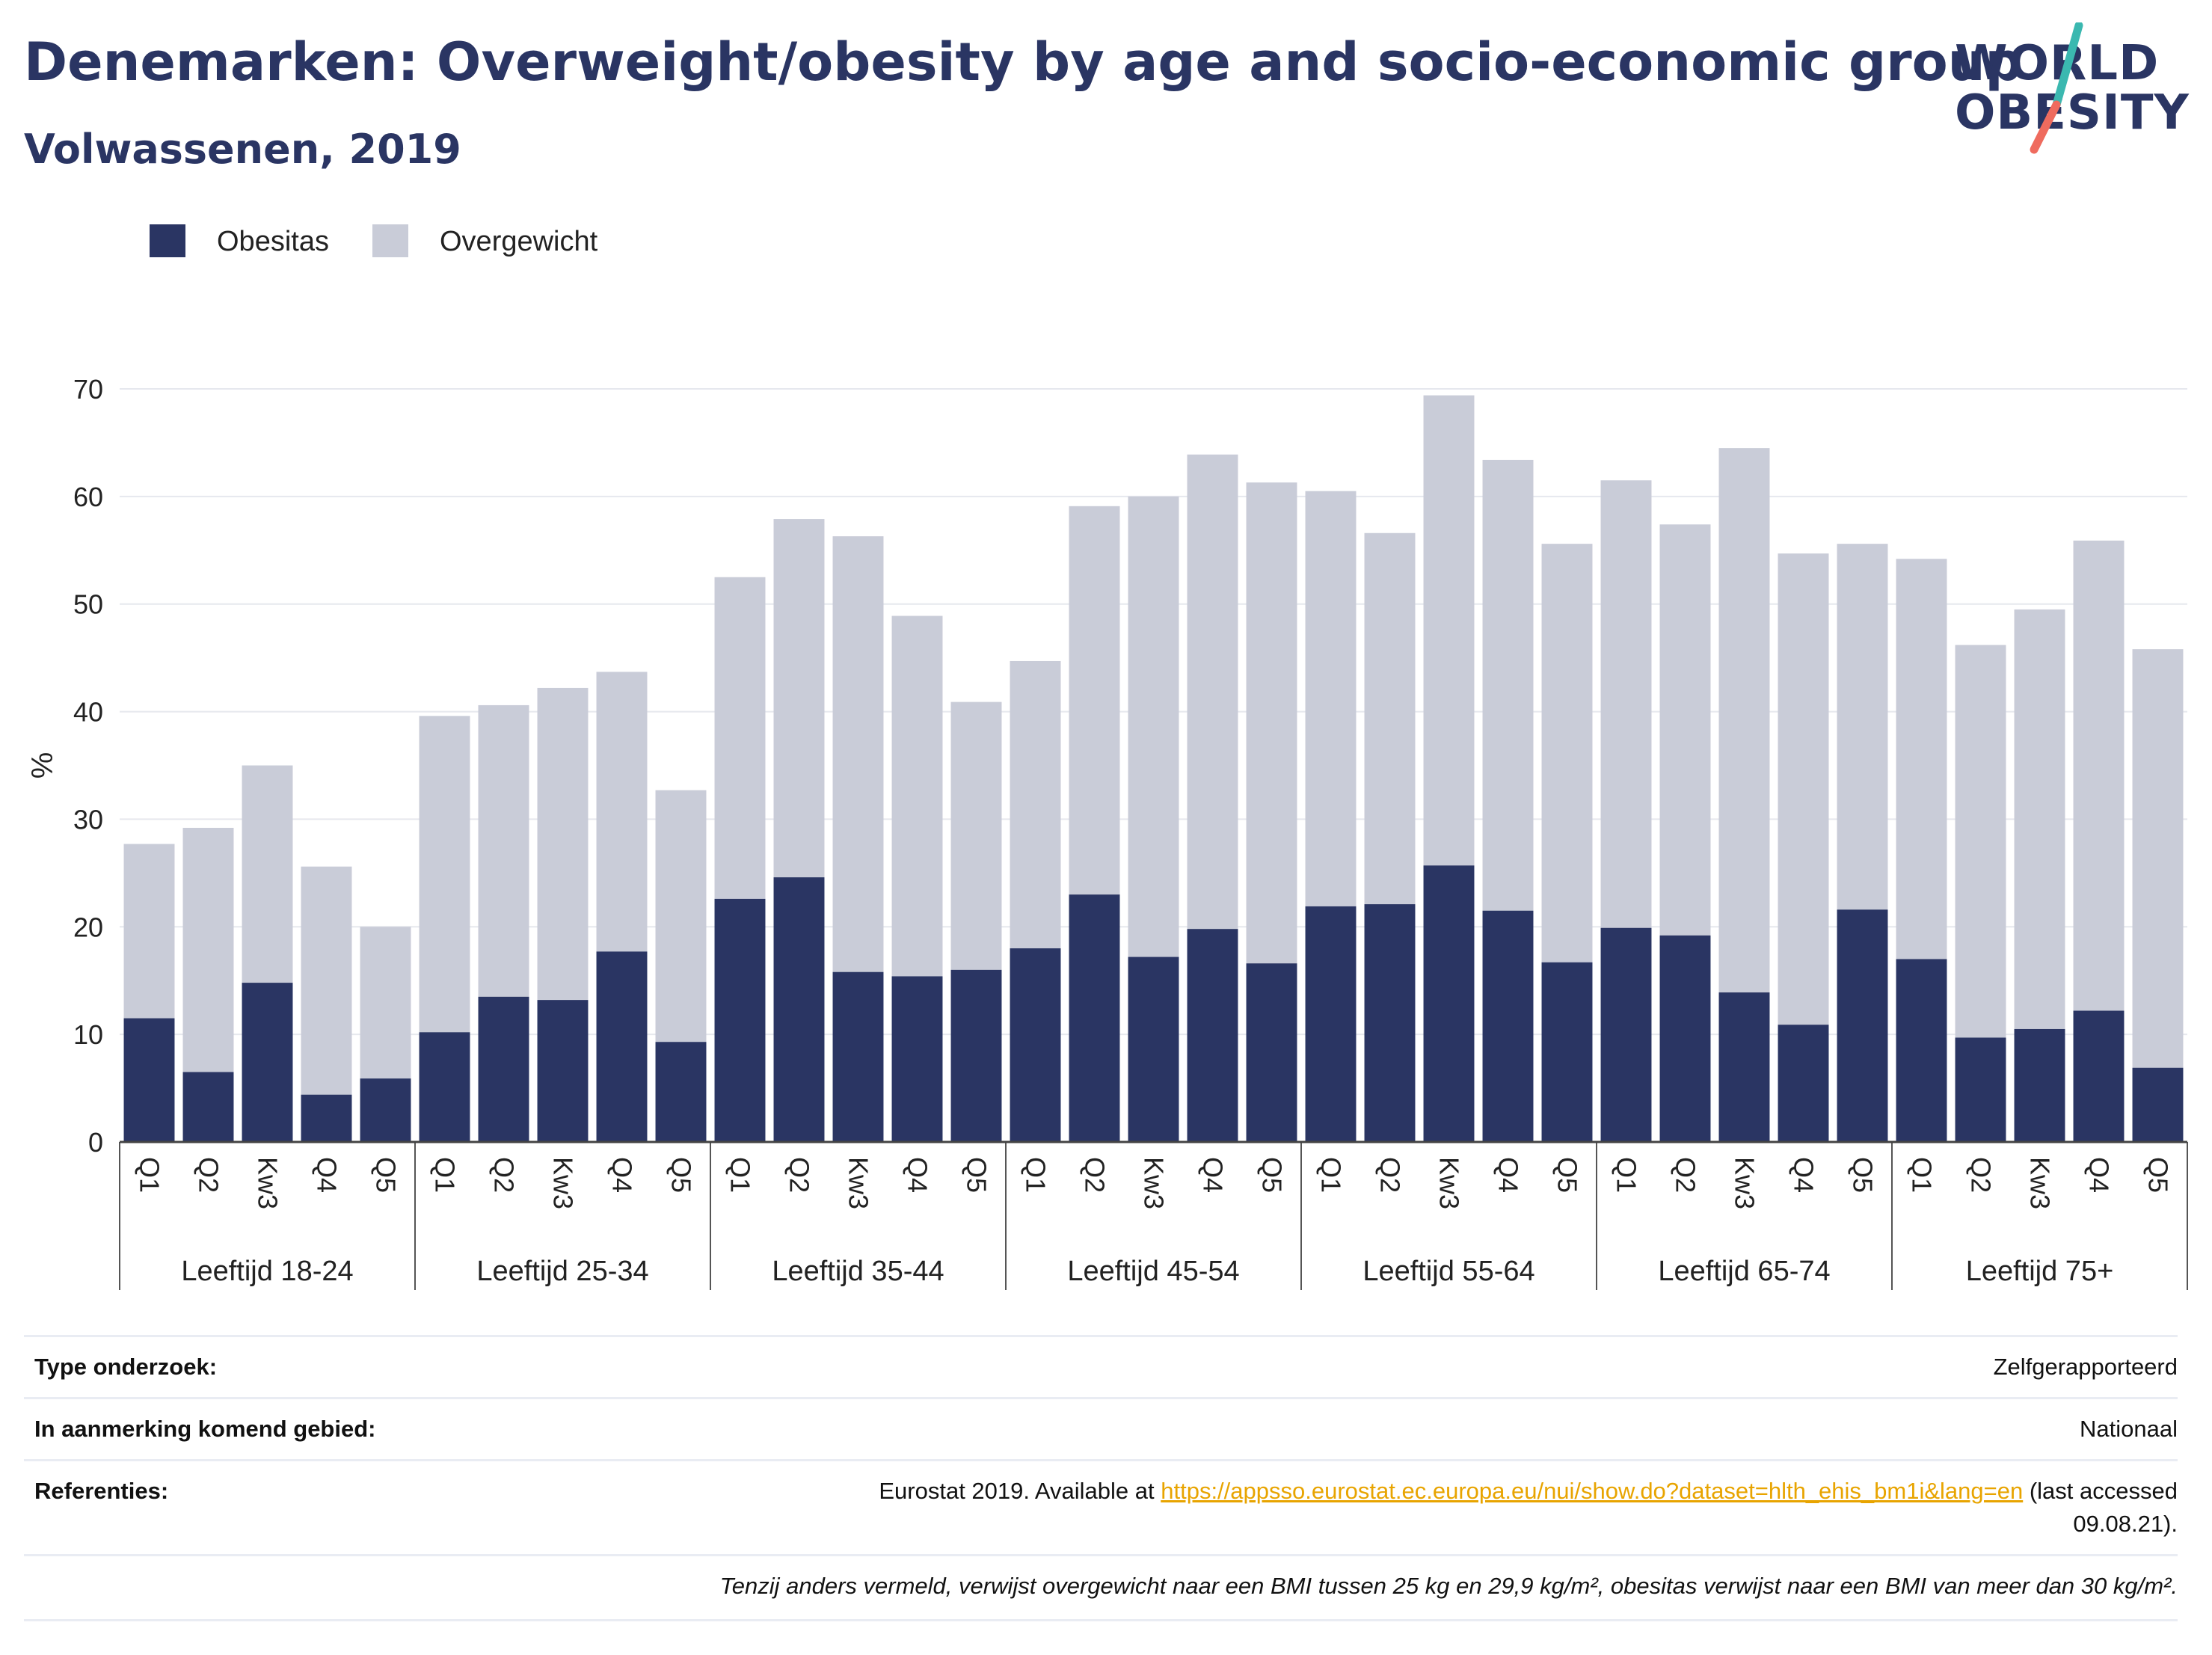 The image size is (2212, 1655). I want to click on info-label-references: Referenties:, so click(101, 1491).